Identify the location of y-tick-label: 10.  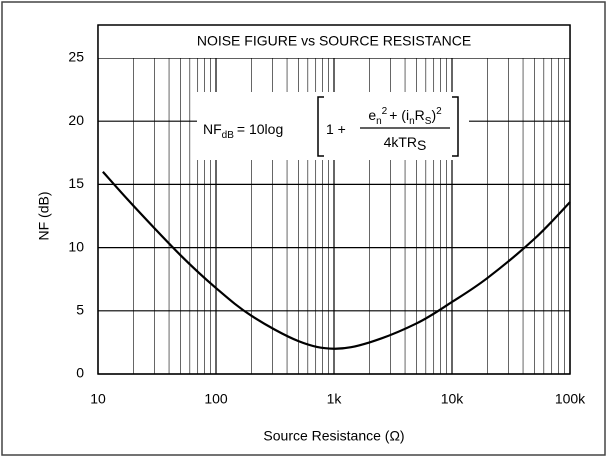
(76, 246).